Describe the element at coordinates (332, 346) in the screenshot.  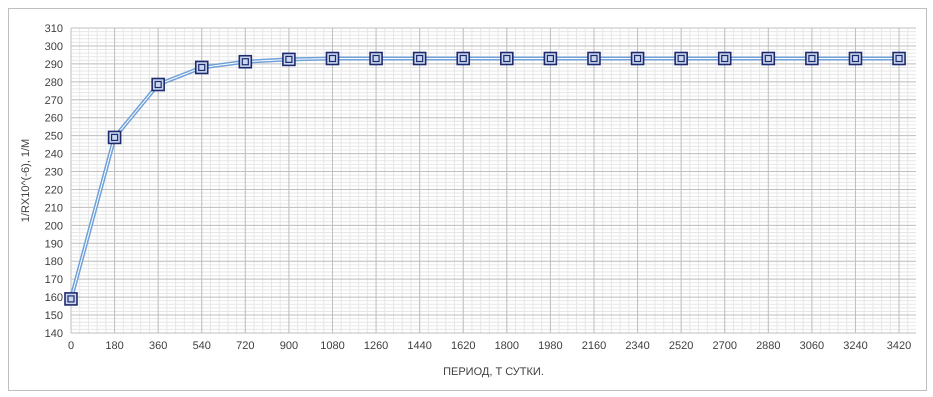
I see `x-tick-label: 1080` at that location.